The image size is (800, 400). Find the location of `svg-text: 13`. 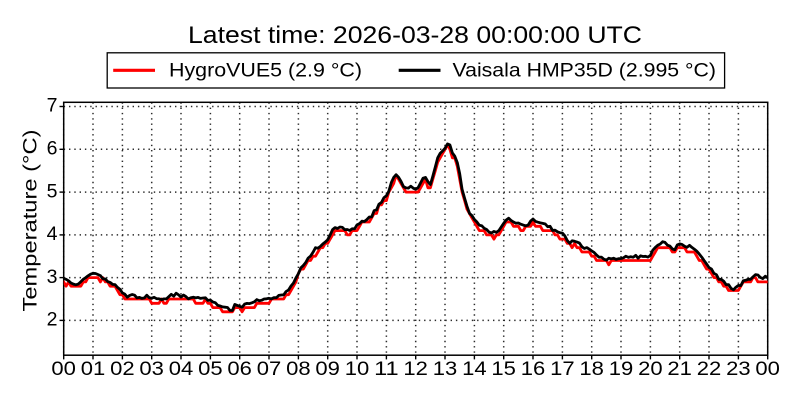

svg-text: 13 is located at coordinates (445, 369).